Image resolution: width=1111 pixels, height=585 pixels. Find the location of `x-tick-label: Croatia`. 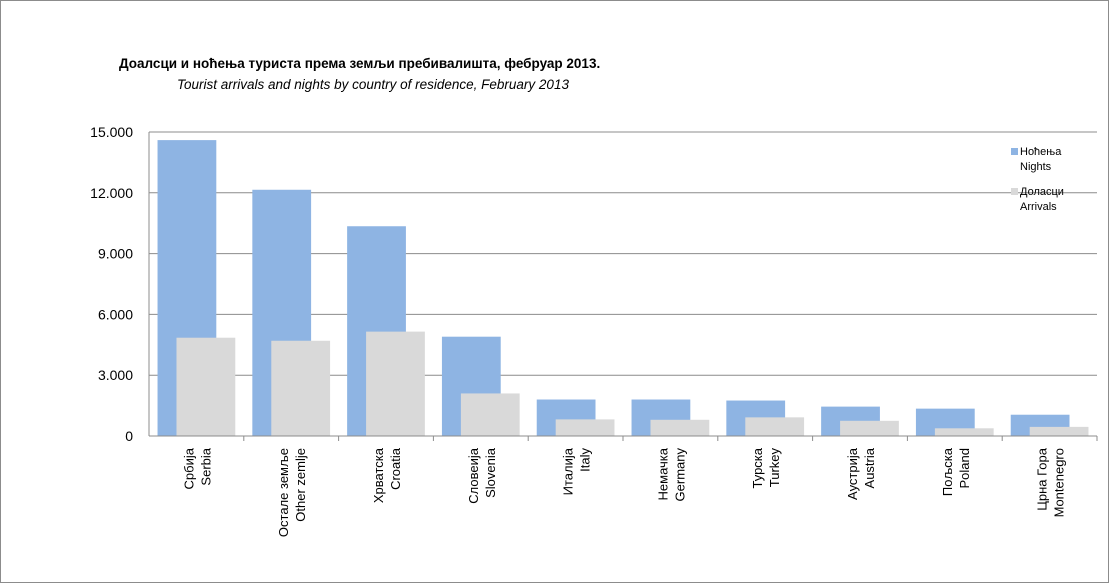

x-tick-label: Croatia is located at coordinates (395, 468).